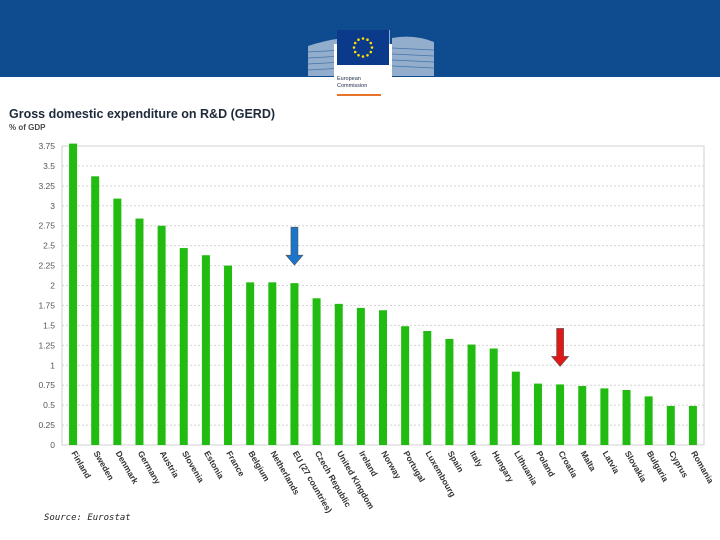 The height and width of the screenshot is (540, 720). I want to click on y-tick-label: 1.5, so click(49, 325).